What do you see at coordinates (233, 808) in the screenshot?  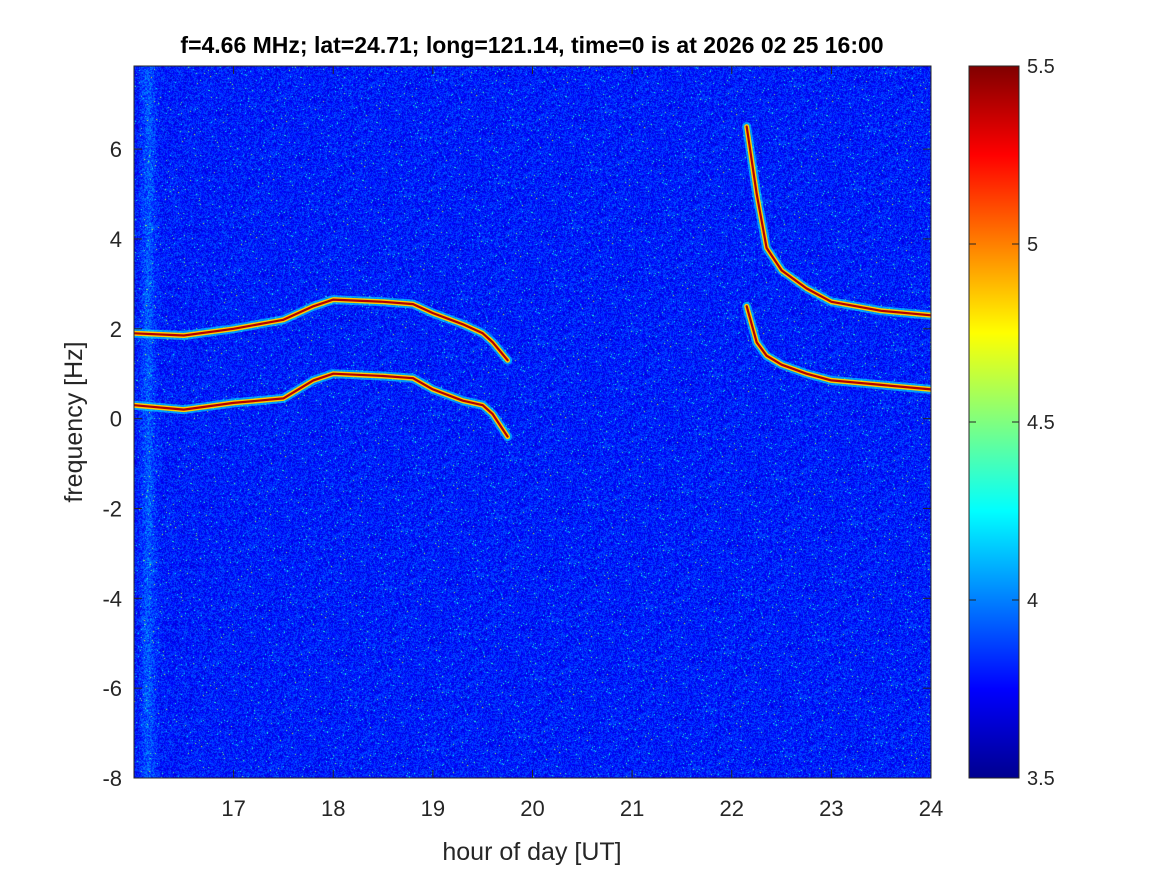 I see `x-tick-label: 17` at bounding box center [233, 808].